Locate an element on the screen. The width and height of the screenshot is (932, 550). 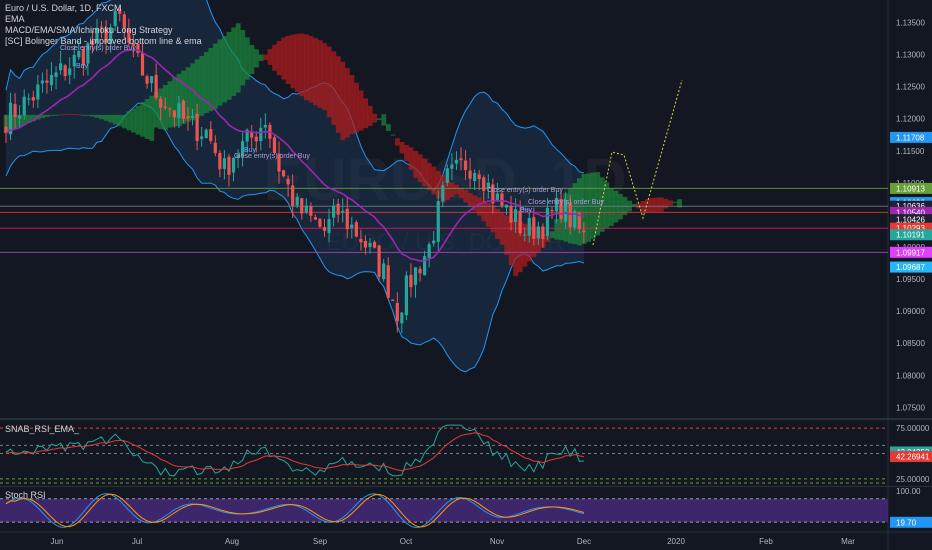
price-label: 1.10191 is located at coordinates (910, 235).